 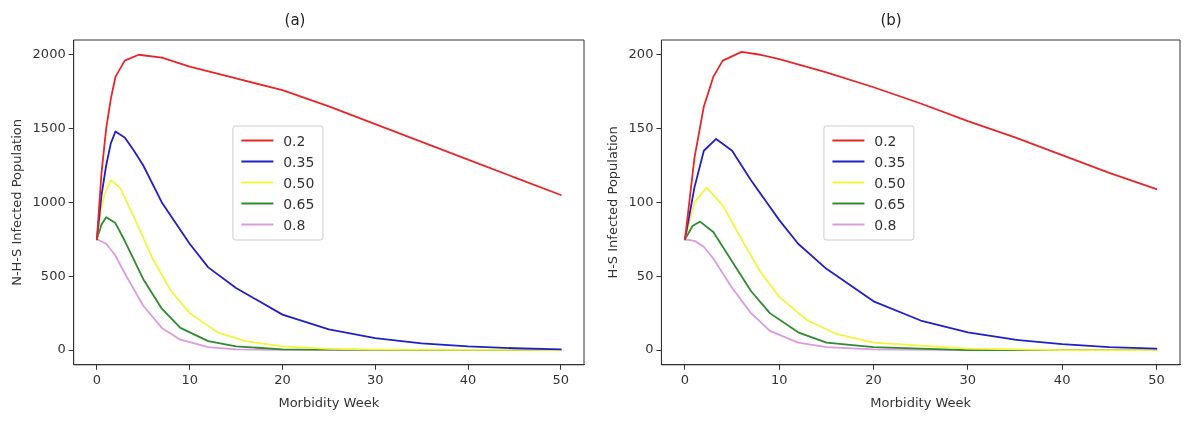 What do you see at coordinates (49, 54) in the screenshot?
I see `y-tick-label: 2000` at bounding box center [49, 54].